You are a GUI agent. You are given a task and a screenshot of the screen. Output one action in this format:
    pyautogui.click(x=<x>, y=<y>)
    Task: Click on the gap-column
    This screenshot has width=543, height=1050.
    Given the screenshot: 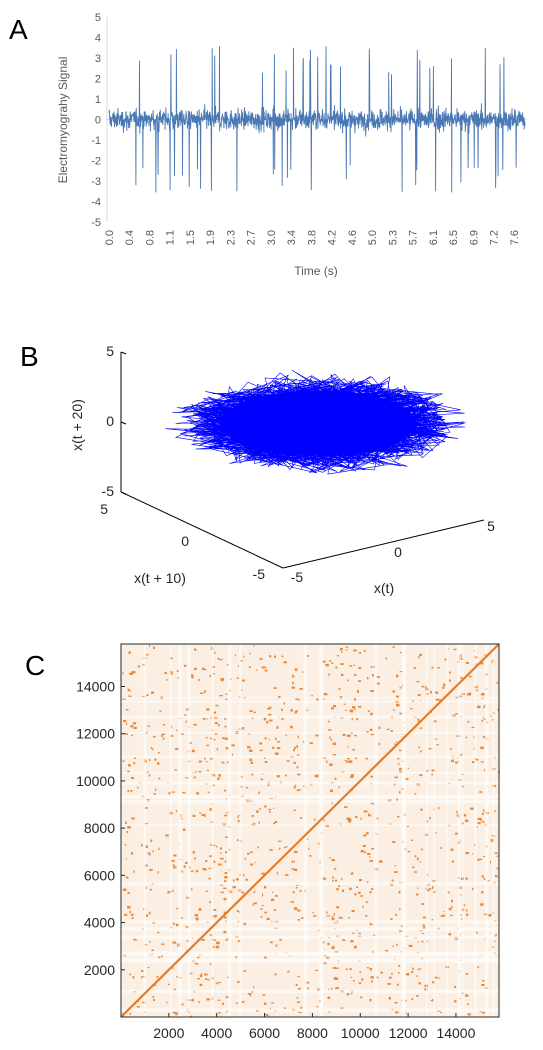 What is the action you would take?
    pyautogui.click(x=404, y=830)
    